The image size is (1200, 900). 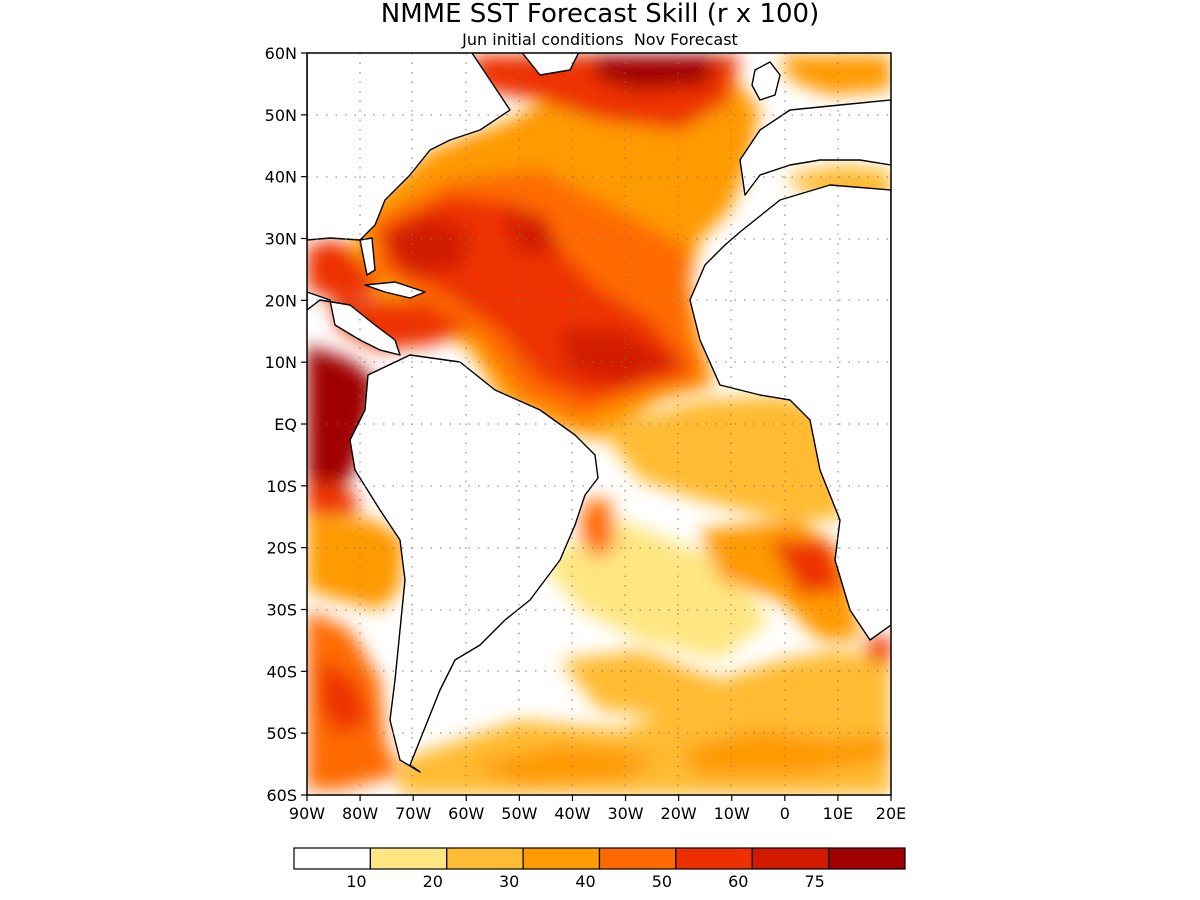 I want to click on lon-label: 0, so click(x=785, y=813).